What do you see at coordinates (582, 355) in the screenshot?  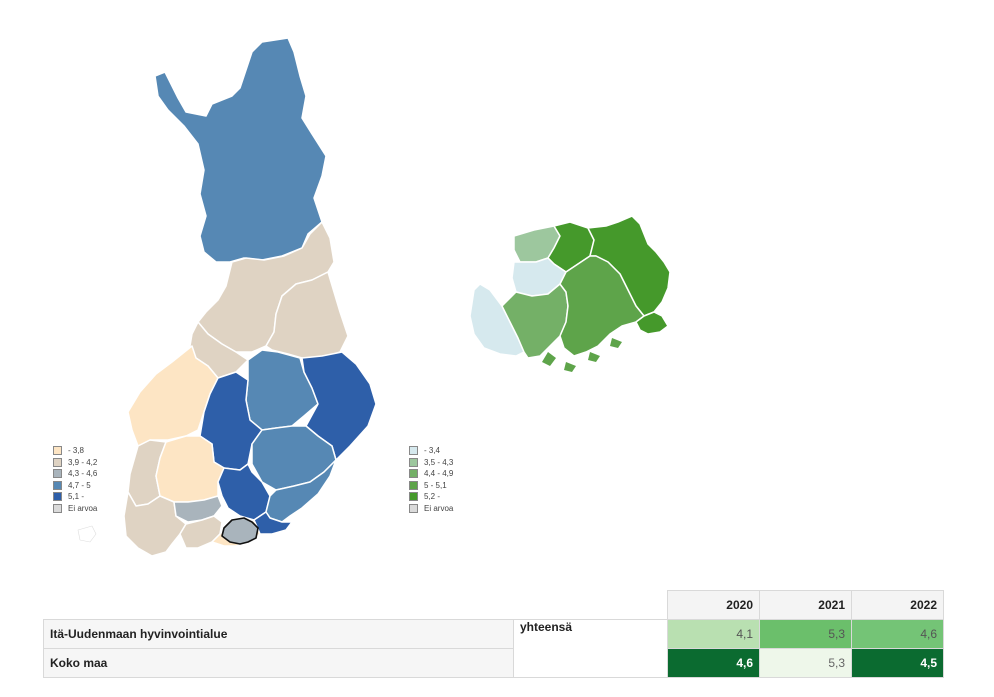 I see `islands-south` at bounding box center [582, 355].